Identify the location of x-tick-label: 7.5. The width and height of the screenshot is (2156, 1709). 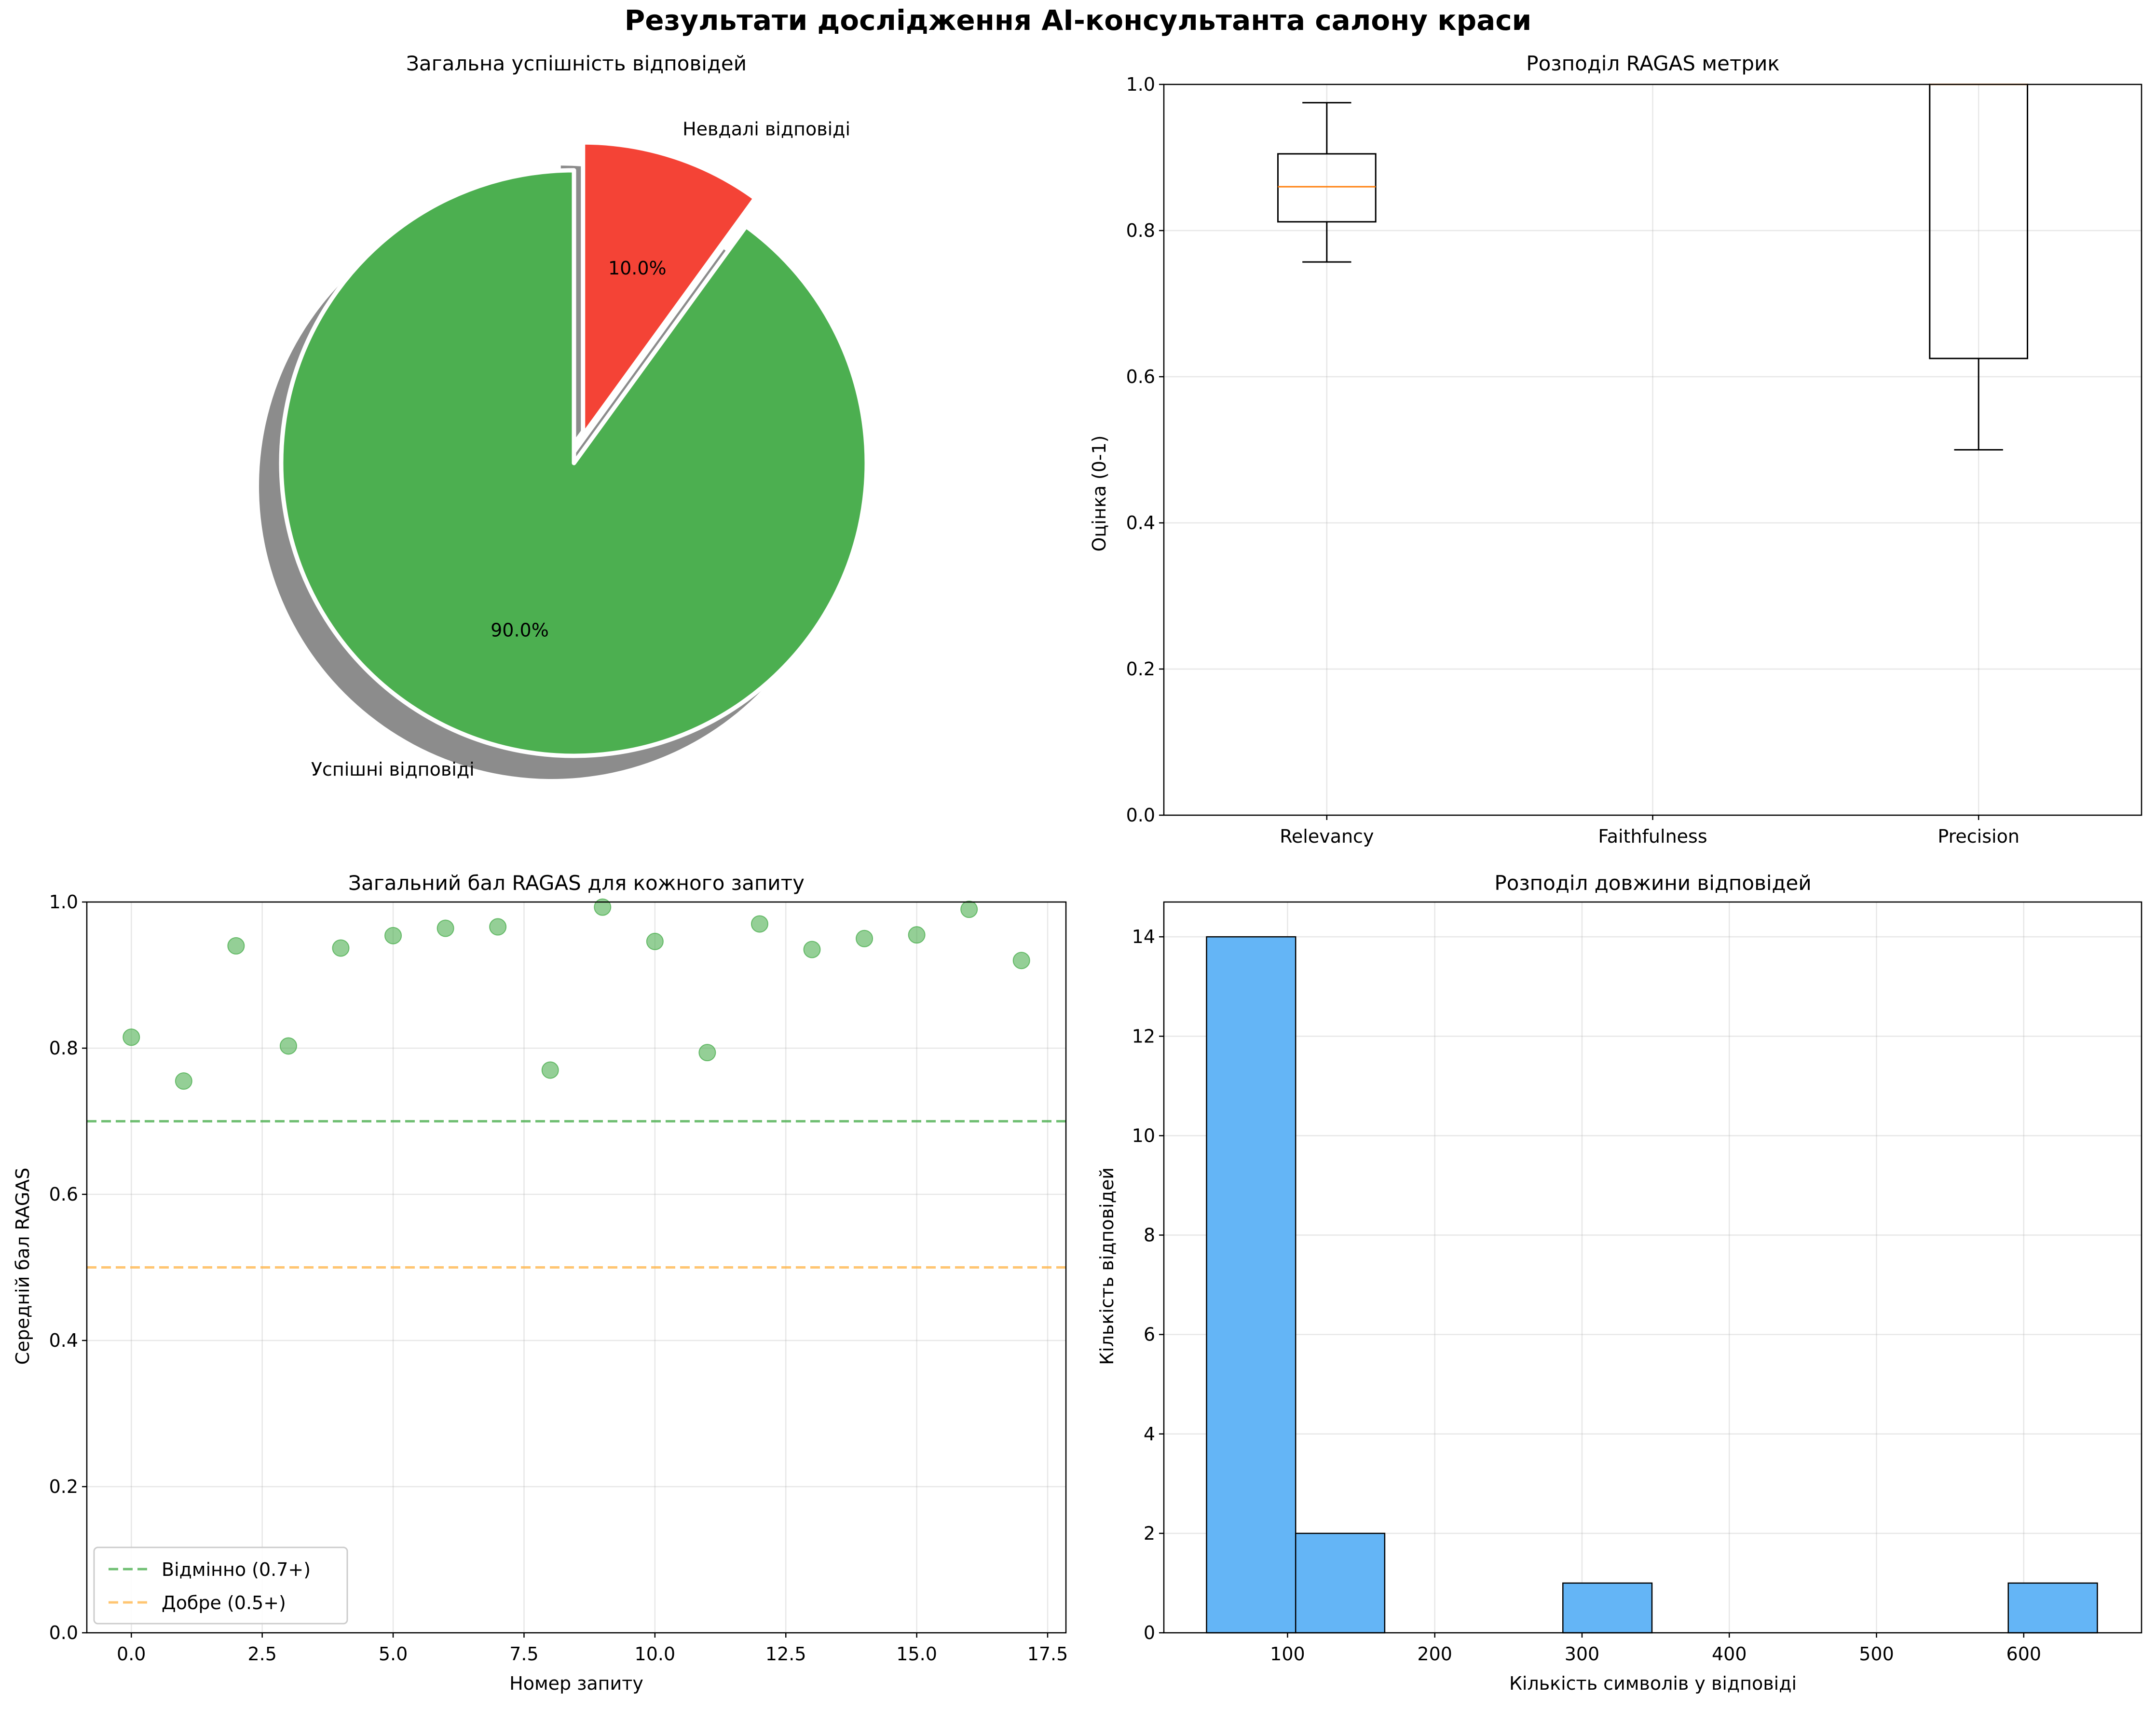
(523, 1654).